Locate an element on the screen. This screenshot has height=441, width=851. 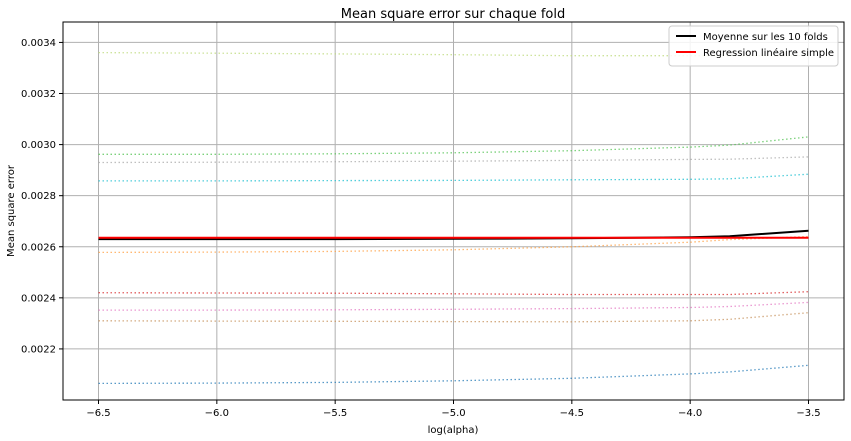
y-tick-label: 0.0028 is located at coordinates (38, 196).